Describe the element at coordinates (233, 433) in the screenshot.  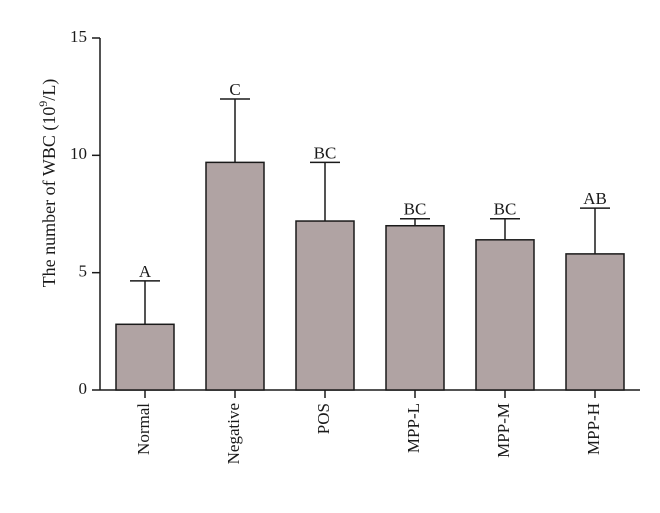
I see `x-tick-label: Negative` at that location.